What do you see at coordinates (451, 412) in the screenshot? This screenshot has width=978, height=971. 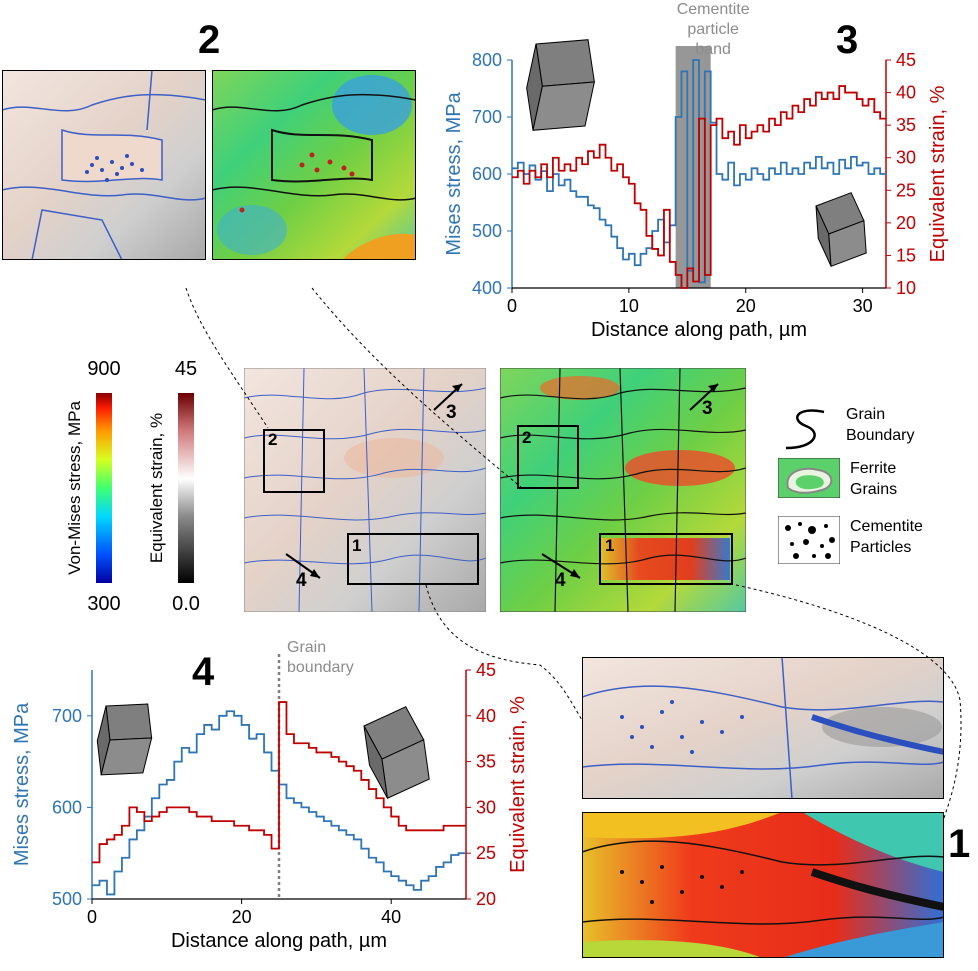 I see `arrow-label-3-stress: 3` at bounding box center [451, 412].